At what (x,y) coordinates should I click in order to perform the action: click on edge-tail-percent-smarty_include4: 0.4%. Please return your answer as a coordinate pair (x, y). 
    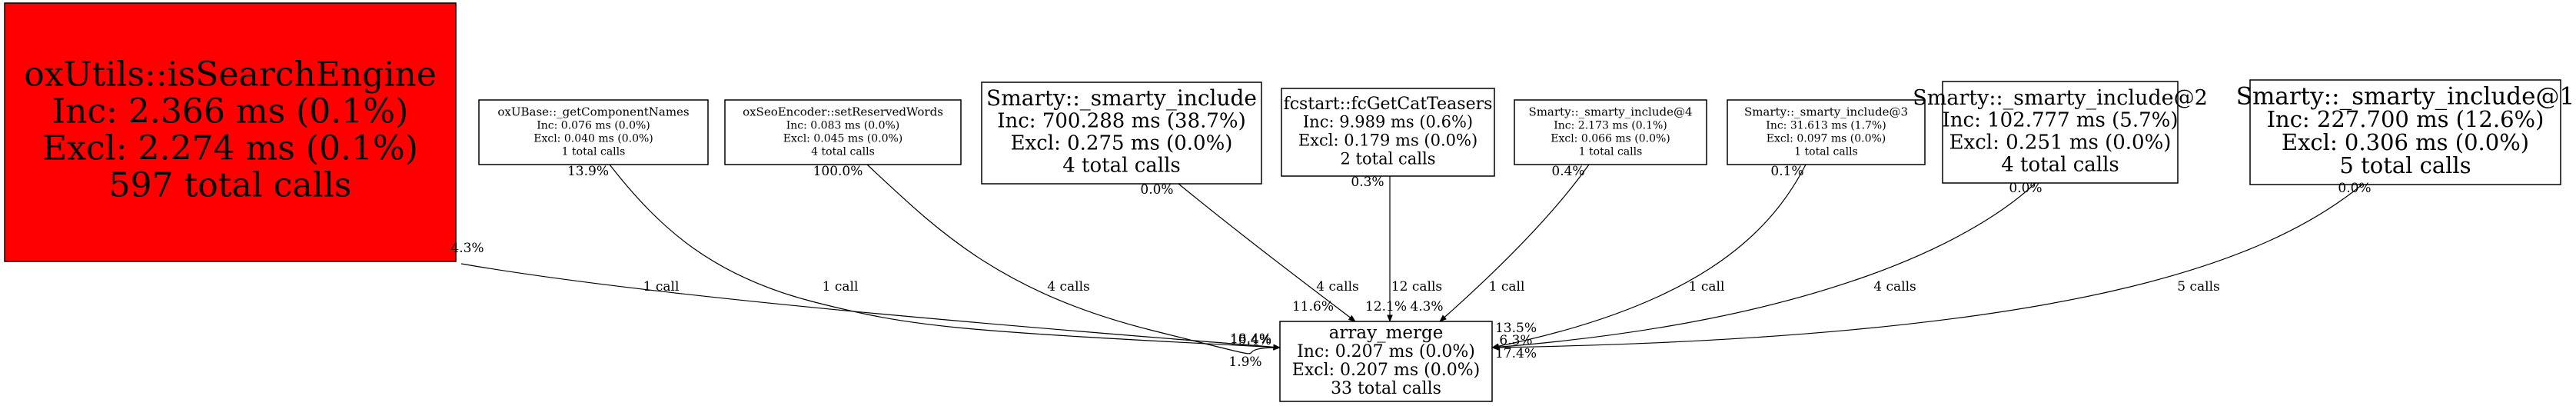
    Looking at the image, I should click on (1567, 171).